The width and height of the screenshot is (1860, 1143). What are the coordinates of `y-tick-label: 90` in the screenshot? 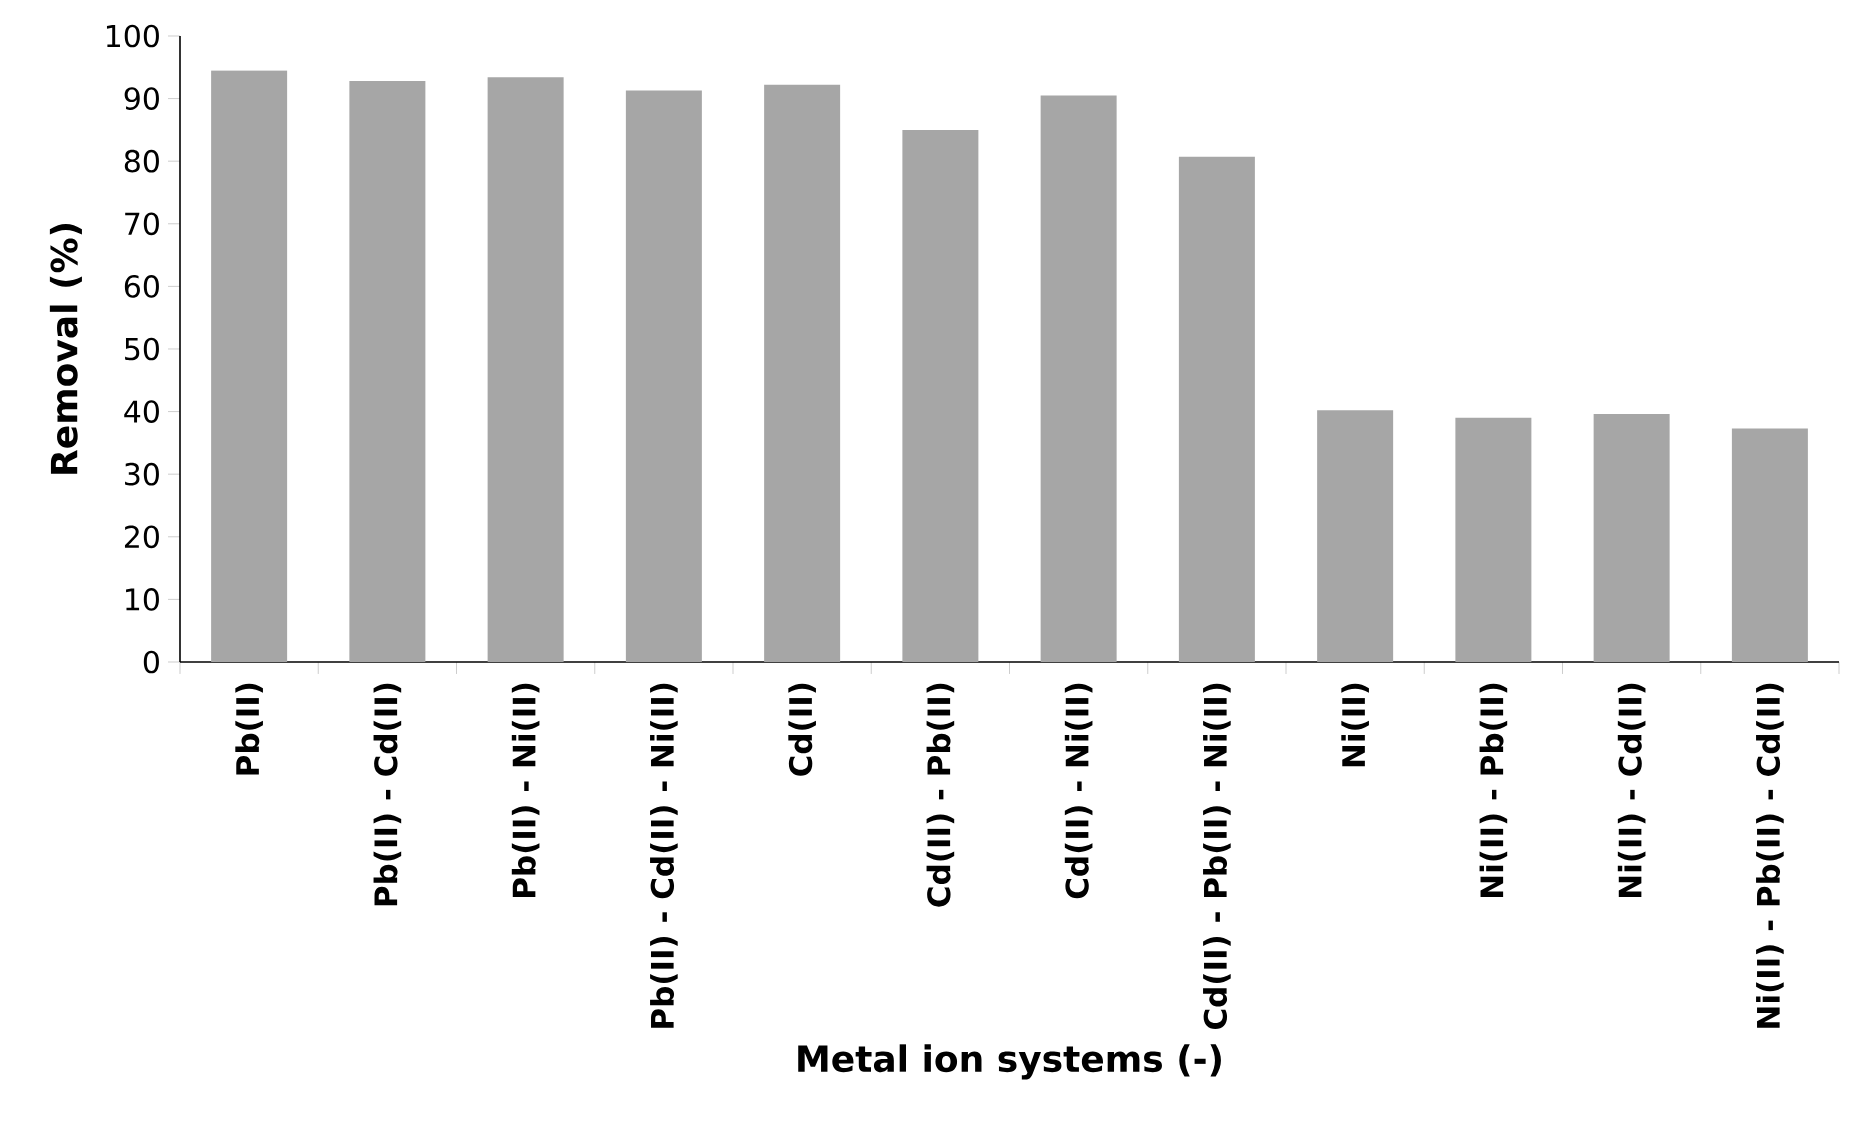 It's located at (141, 98).